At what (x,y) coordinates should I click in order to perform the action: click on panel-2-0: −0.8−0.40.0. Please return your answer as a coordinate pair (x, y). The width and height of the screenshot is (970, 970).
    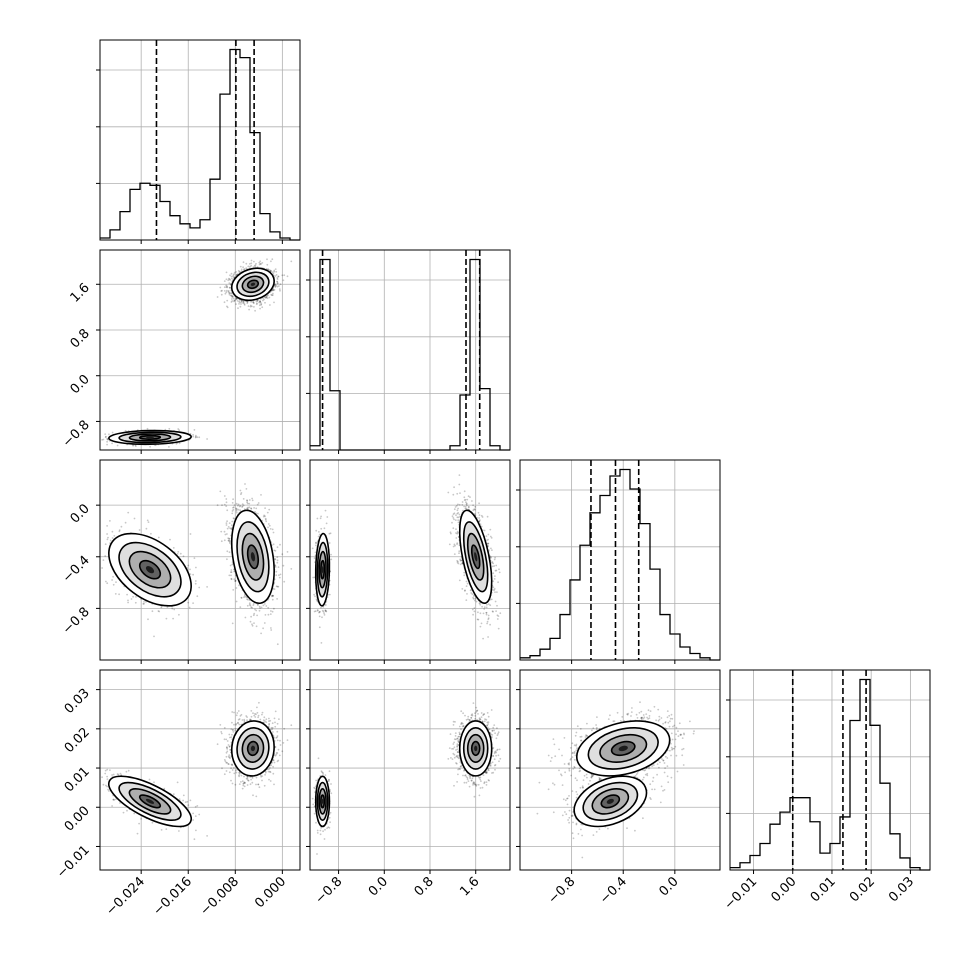
    Looking at the image, I should click on (180, 561).